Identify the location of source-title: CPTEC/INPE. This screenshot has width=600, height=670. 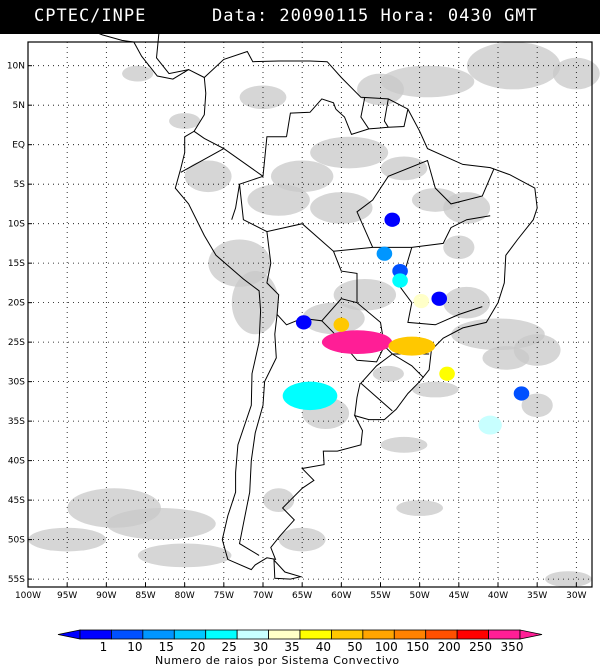
(90, 16).